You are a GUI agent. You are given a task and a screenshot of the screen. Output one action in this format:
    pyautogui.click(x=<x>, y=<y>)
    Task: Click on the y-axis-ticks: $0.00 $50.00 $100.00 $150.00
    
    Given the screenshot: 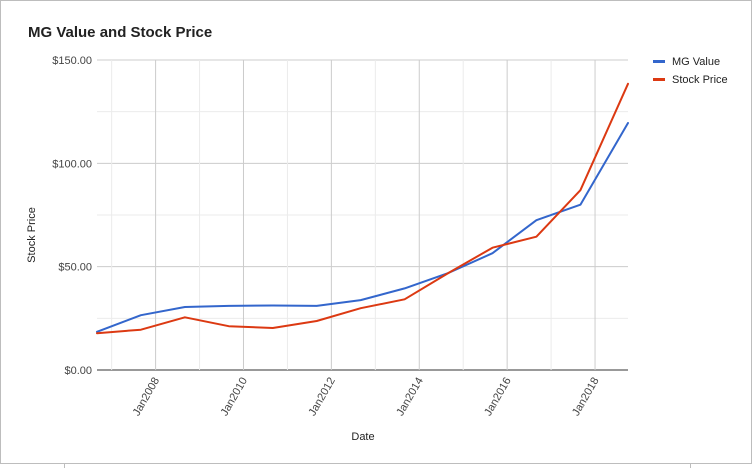 What is the action you would take?
    pyautogui.click(x=72, y=216)
    